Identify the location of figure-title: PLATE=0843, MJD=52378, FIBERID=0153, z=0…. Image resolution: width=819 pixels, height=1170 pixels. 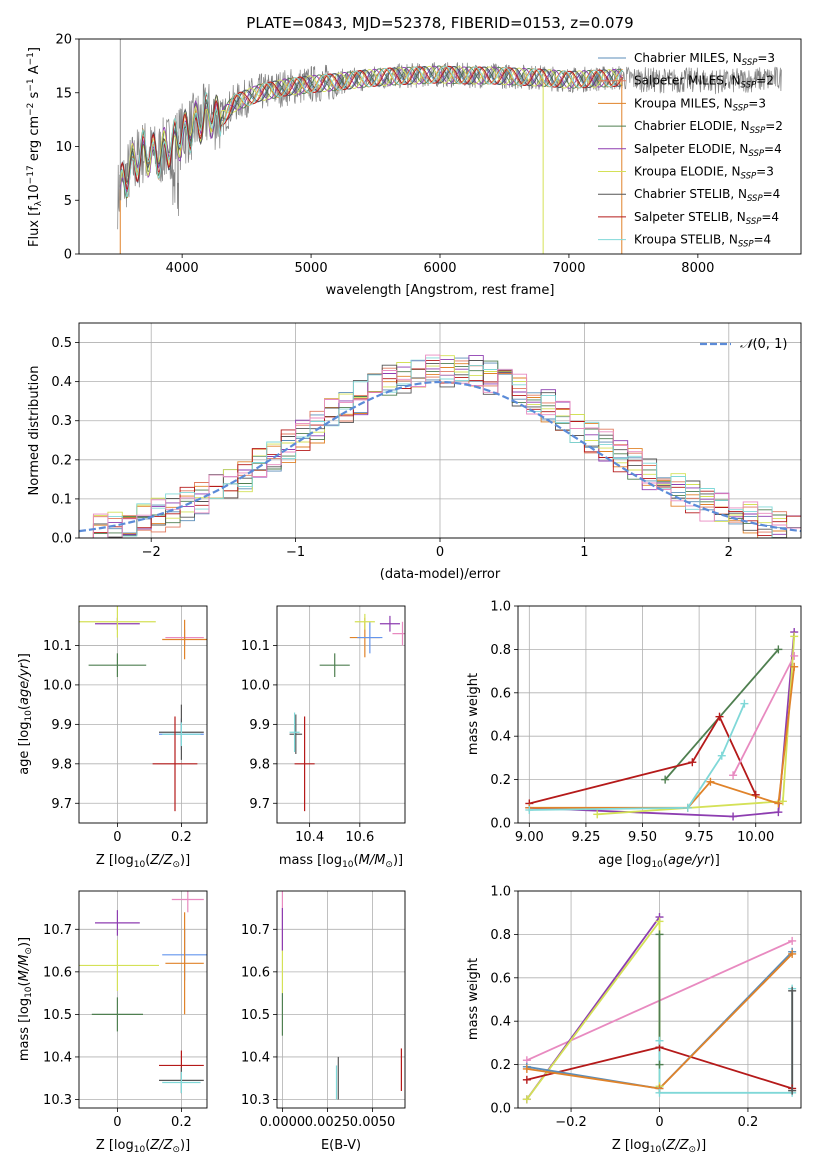
(439, 23).